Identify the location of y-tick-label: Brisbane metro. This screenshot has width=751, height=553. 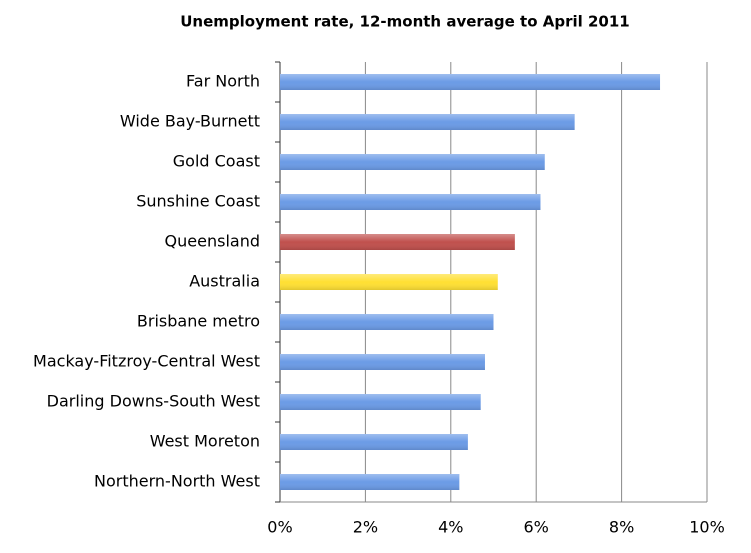
(198, 321).